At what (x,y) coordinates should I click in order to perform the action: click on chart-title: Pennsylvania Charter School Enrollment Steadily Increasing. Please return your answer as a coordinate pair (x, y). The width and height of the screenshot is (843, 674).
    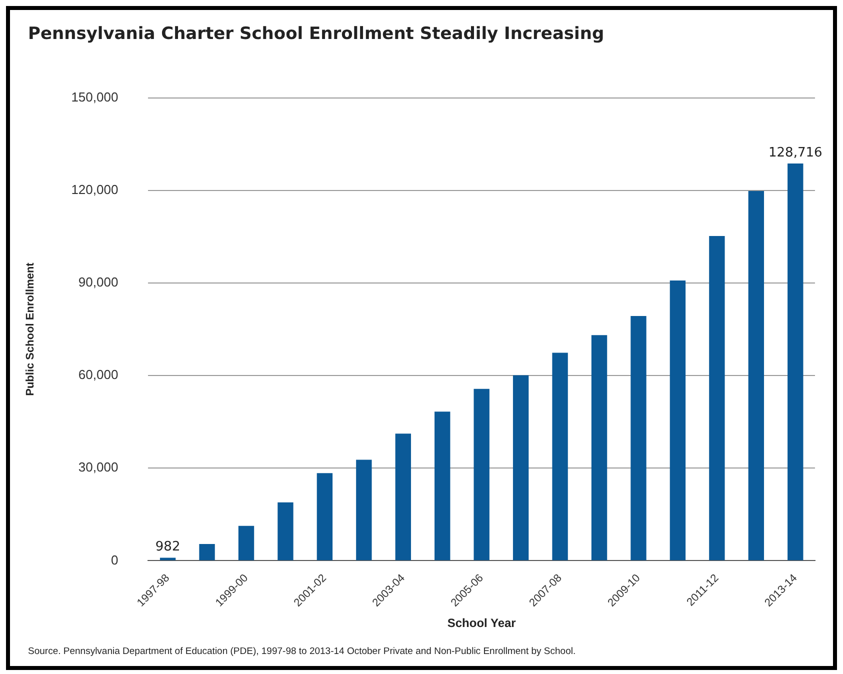
    Looking at the image, I should click on (316, 34).